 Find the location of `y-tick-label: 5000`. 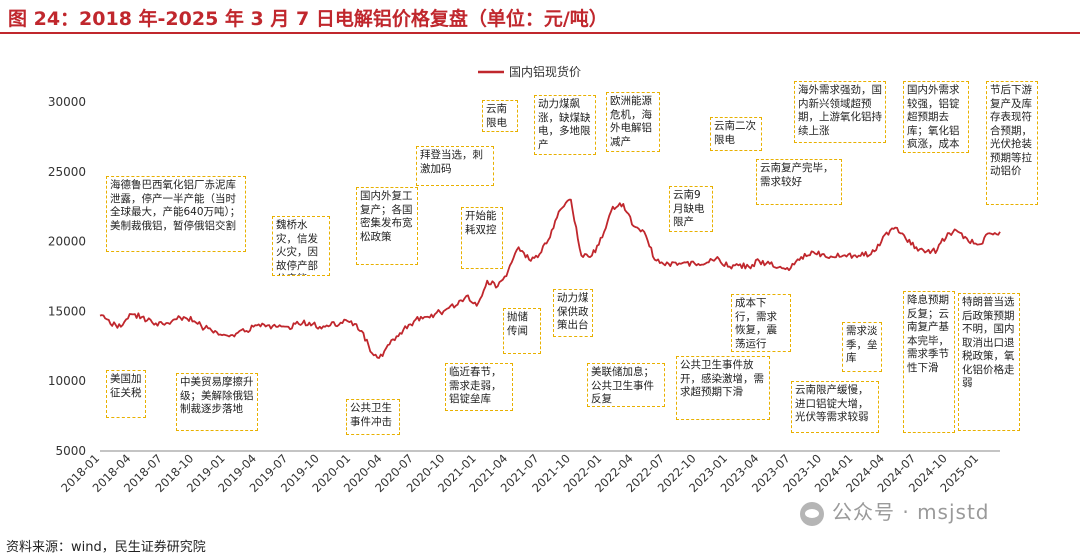

y-tick-label: 5000 is located at coordinates (70, 451).